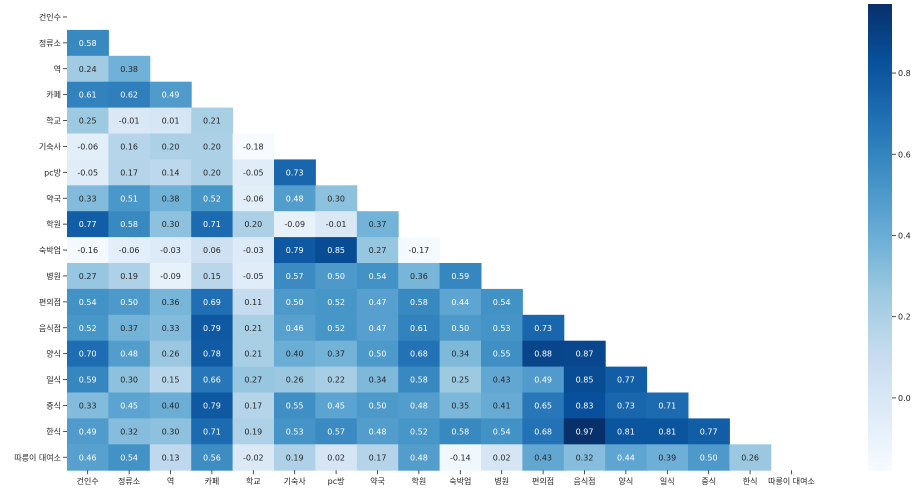 The height and width of the screenshot is (498, 917). I want to click on cell-value-label: 0.61, so click(88, 95).